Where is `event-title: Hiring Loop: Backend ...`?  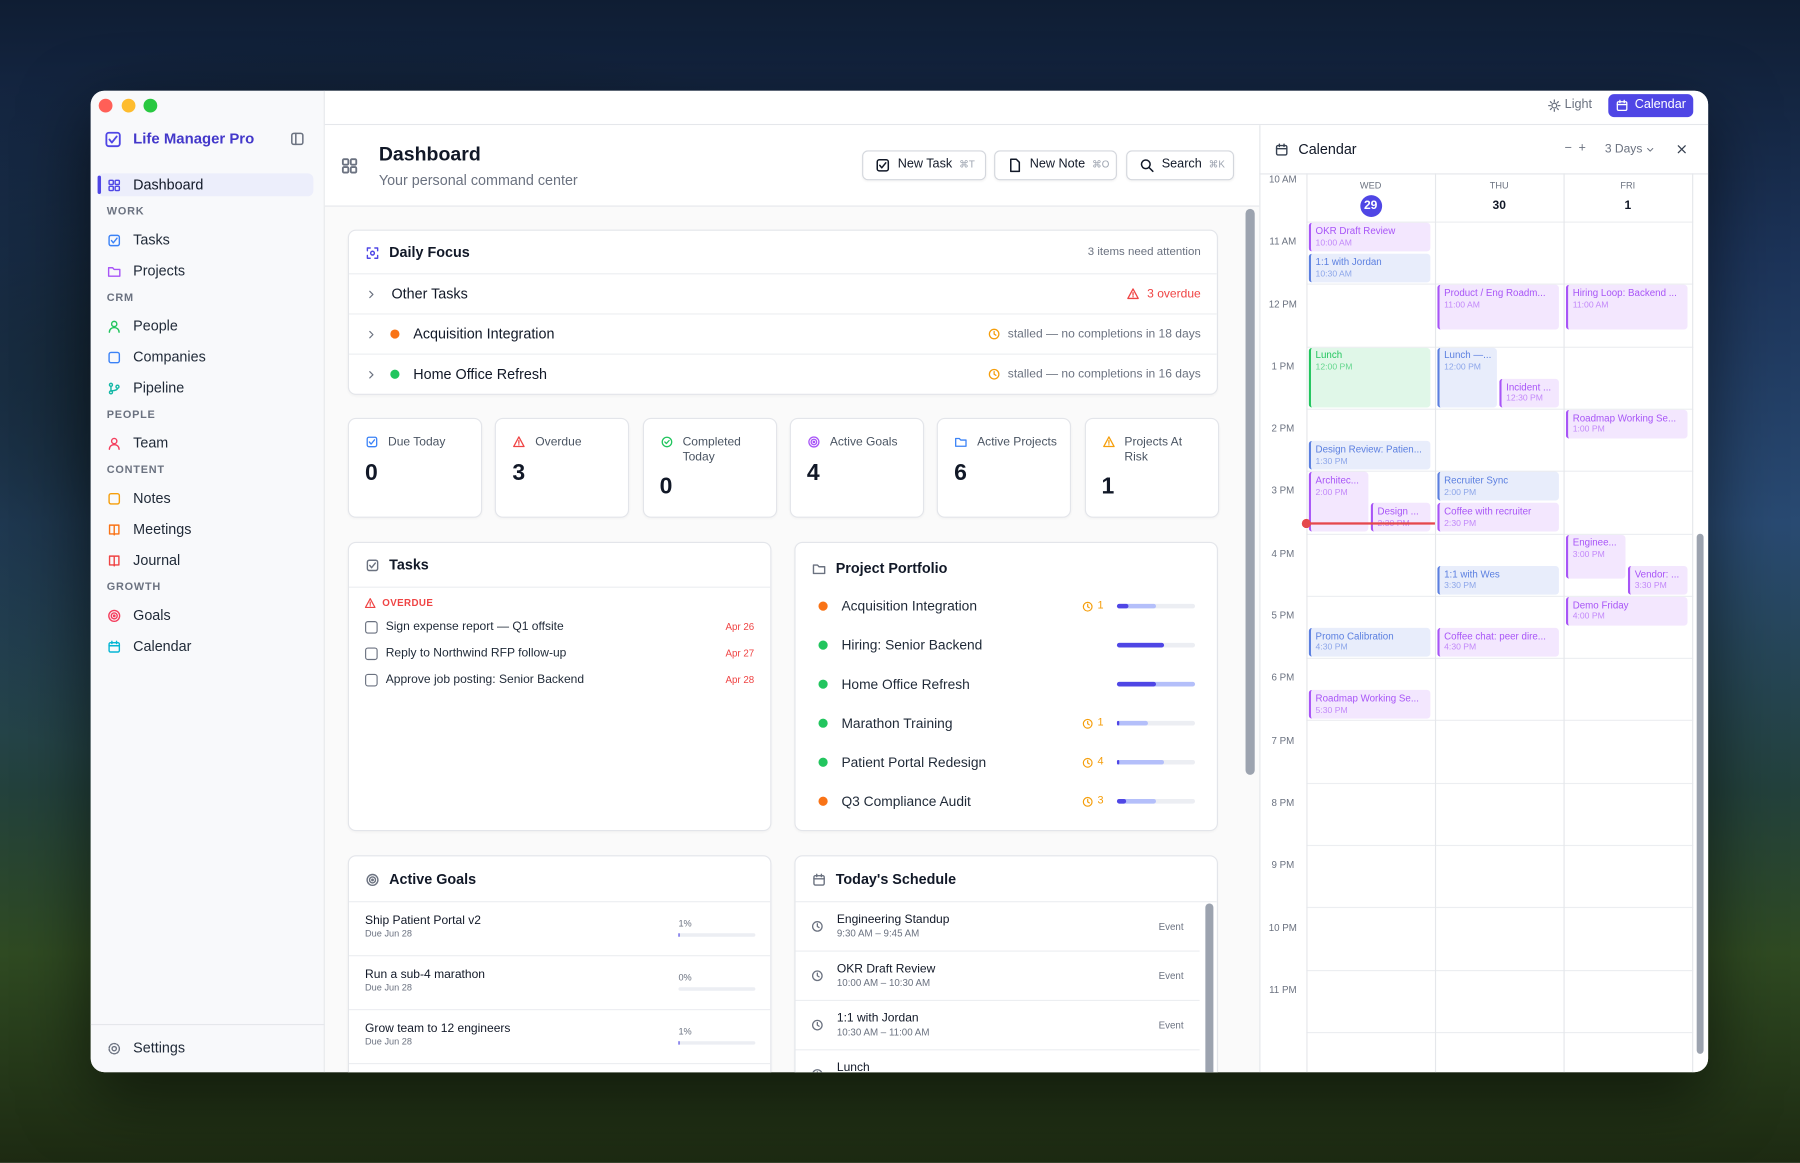 event-title: Hiring Loop: Backend ... is located at coordinates (1624, 293).